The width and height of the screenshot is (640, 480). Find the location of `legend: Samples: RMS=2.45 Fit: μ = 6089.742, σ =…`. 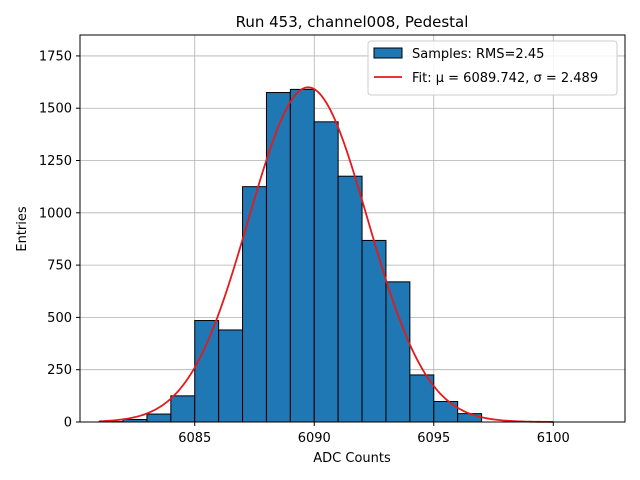

legend: Samples: RMS=2.45 Fit: μ = 6089.742, σ =… is located at coordinates (492, 68).